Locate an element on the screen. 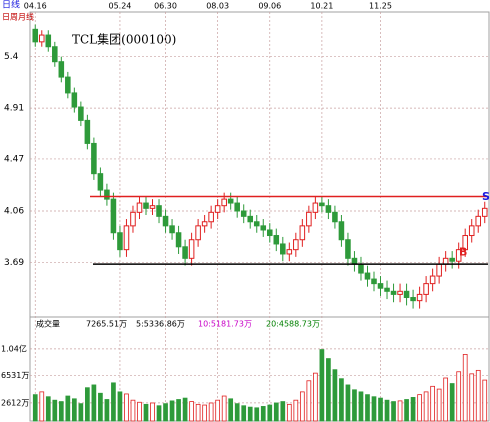 This screenshot has height=422, width=490. period-label: 日线 is located at coordinates (11, 5).